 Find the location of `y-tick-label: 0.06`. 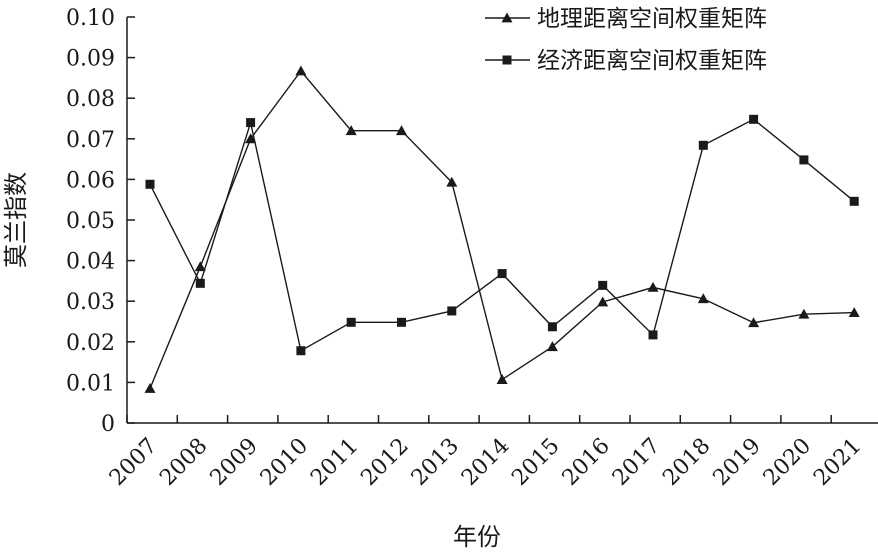

y-tick-label: 0.06 is located at coordinates (90, 180).